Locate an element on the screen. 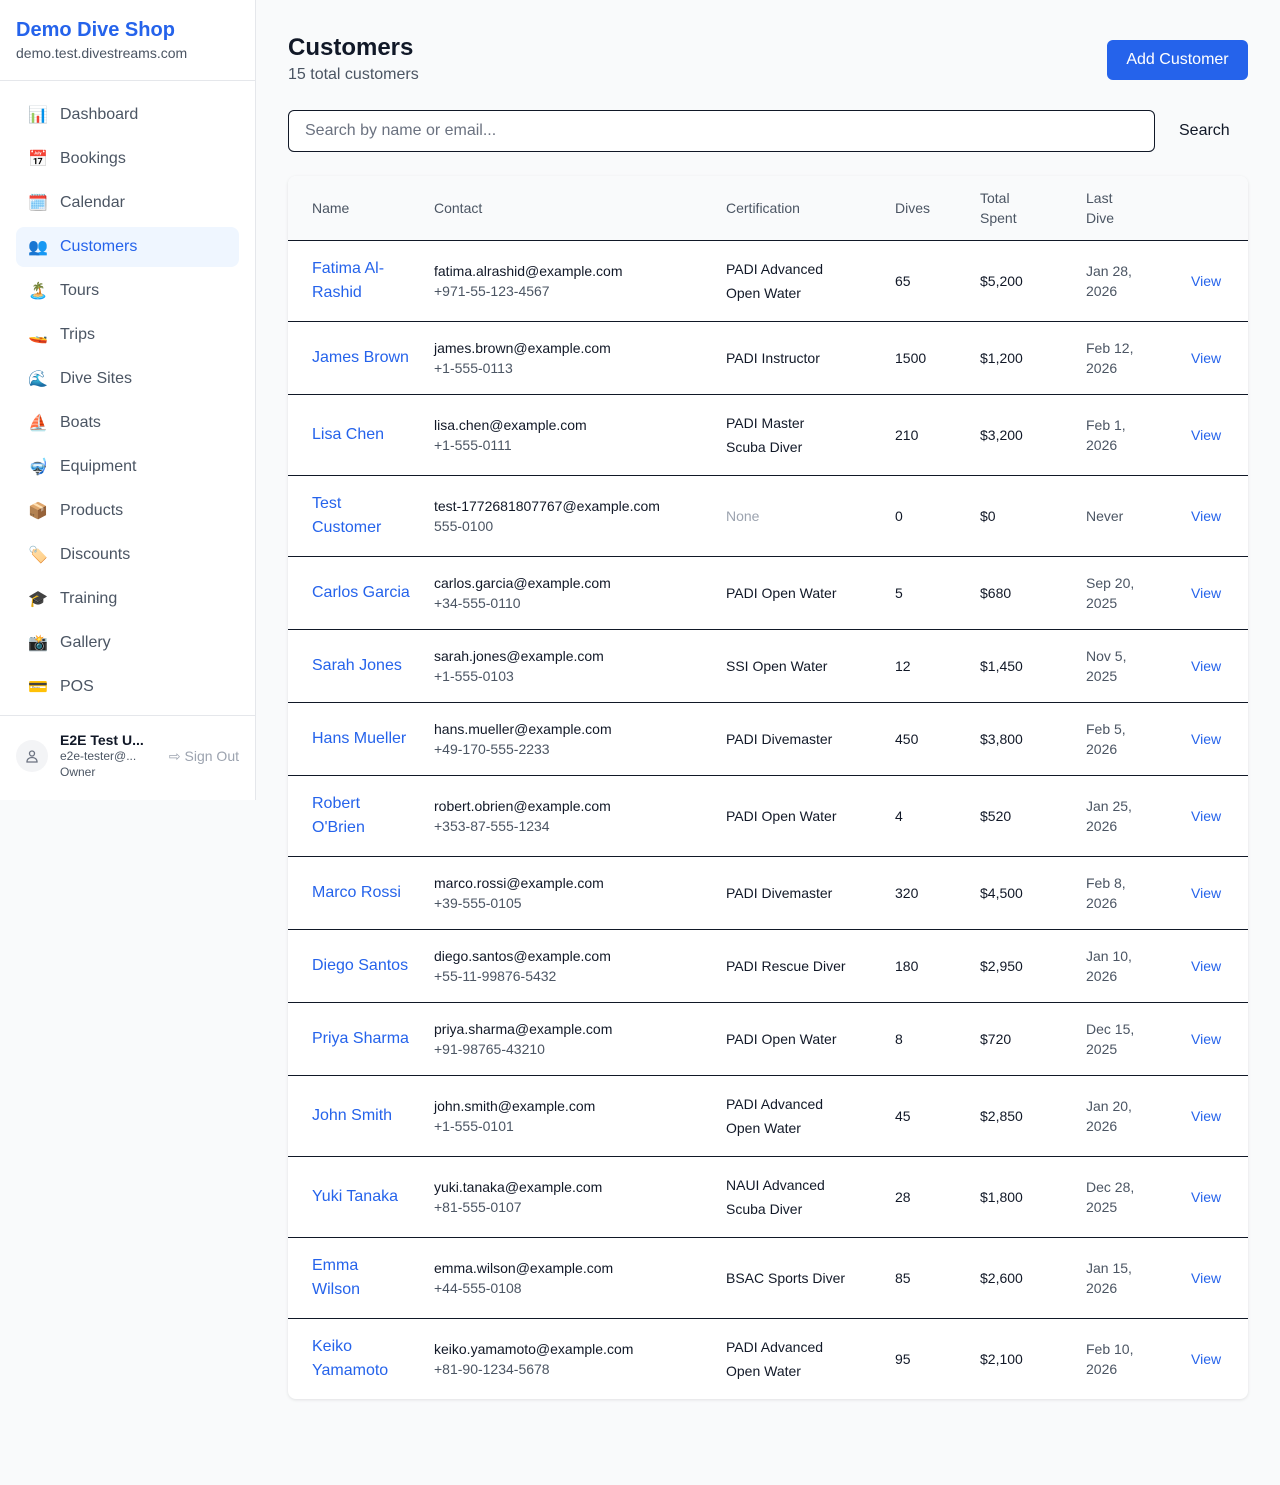 The image size is (1280, 1485). sidebar-item-tours: 🏝️ Tours is located at coordinates (127, 291).